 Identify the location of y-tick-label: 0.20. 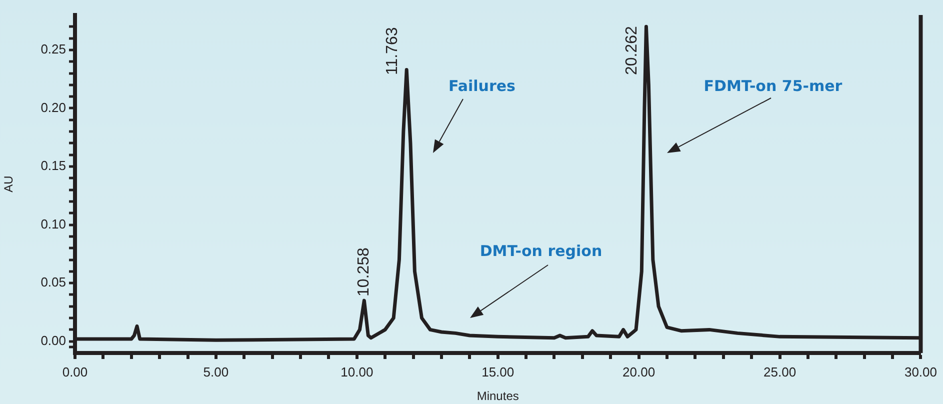
(53, 107).